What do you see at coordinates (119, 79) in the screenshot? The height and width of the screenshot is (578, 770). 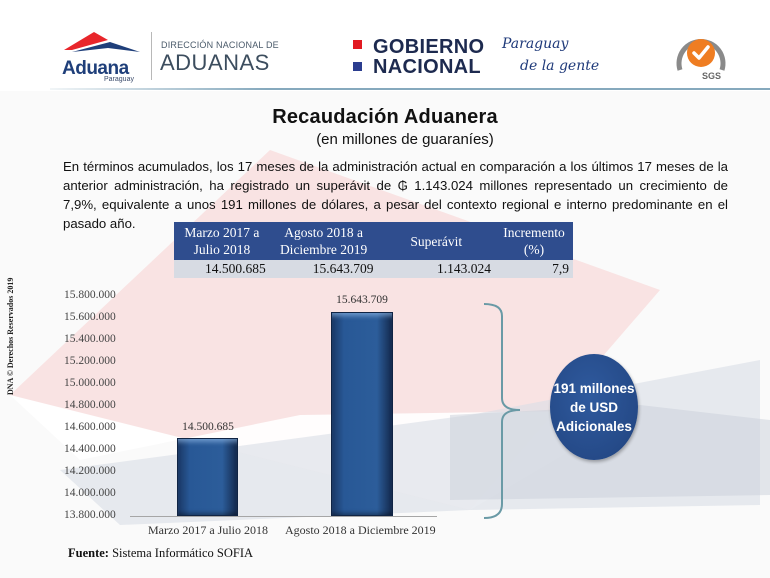 I see `aduana-logo-sub: Paraguay` at bounding box center [119, 79].